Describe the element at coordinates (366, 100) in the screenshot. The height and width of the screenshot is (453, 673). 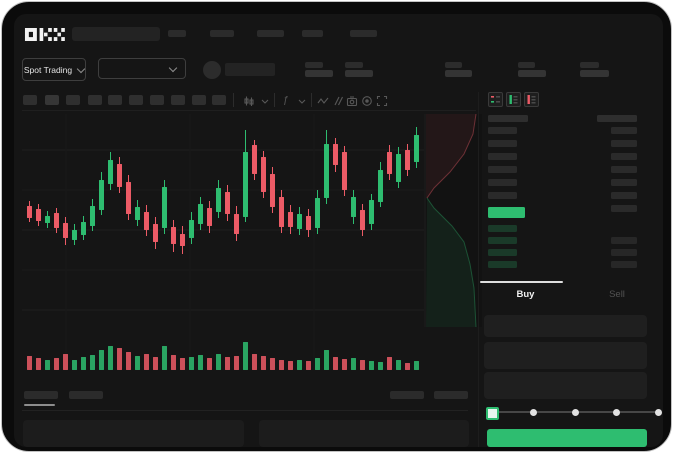
I see `target-icon` at that location.